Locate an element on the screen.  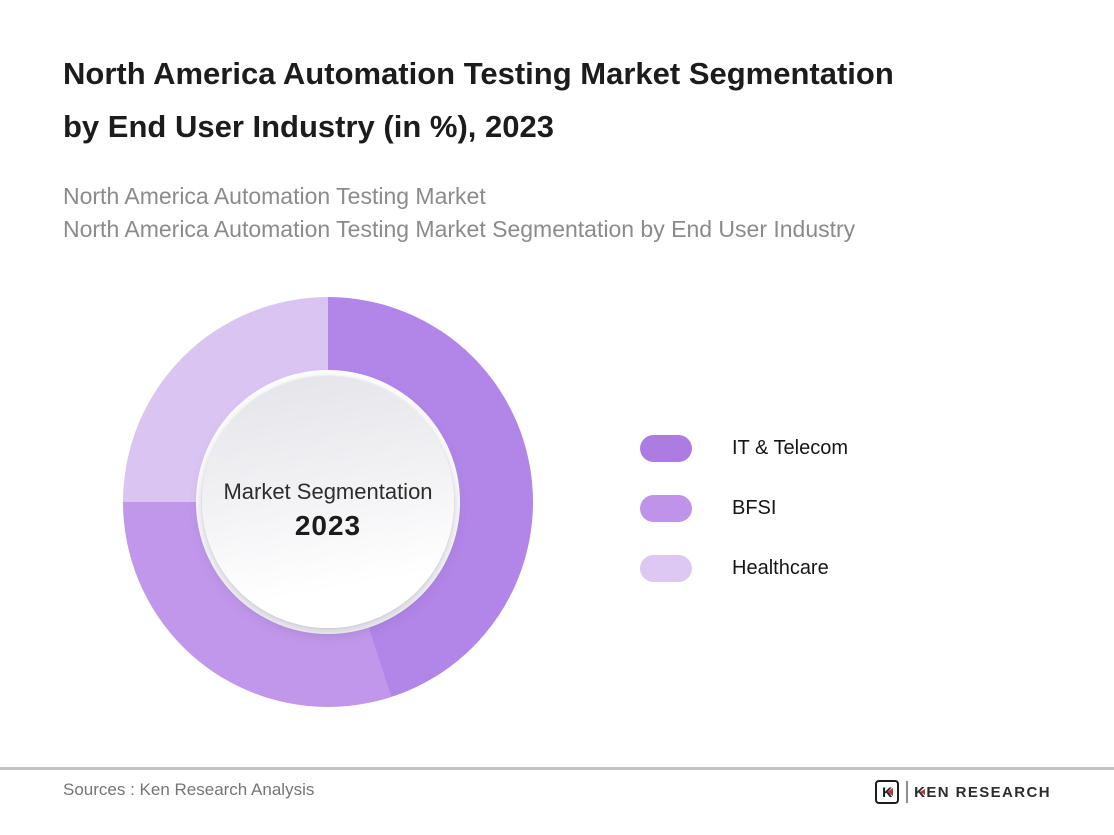
title-line-2: by End User Industry (in %), 2023 is located at coordinates (308, 126).